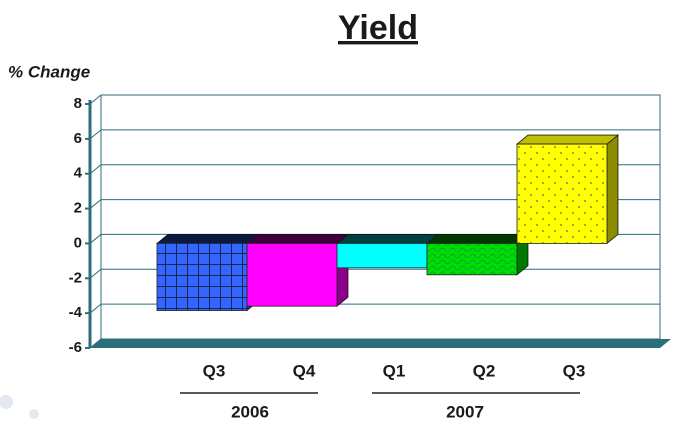  Describe the element at coordinates (465, 411) in the screenshot. I see `group-label: 2007` at that location.